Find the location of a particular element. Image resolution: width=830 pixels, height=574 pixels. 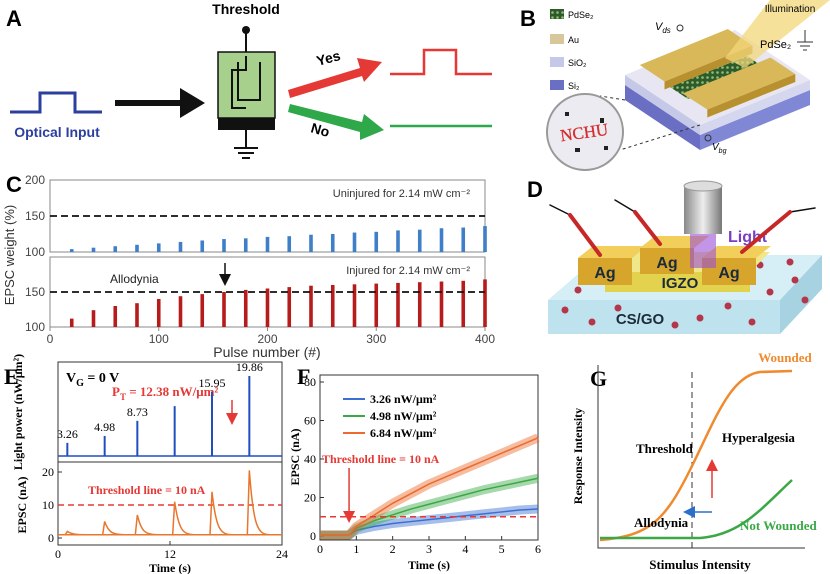

legend-text: Si₂ is located at coordinates (574, 86).